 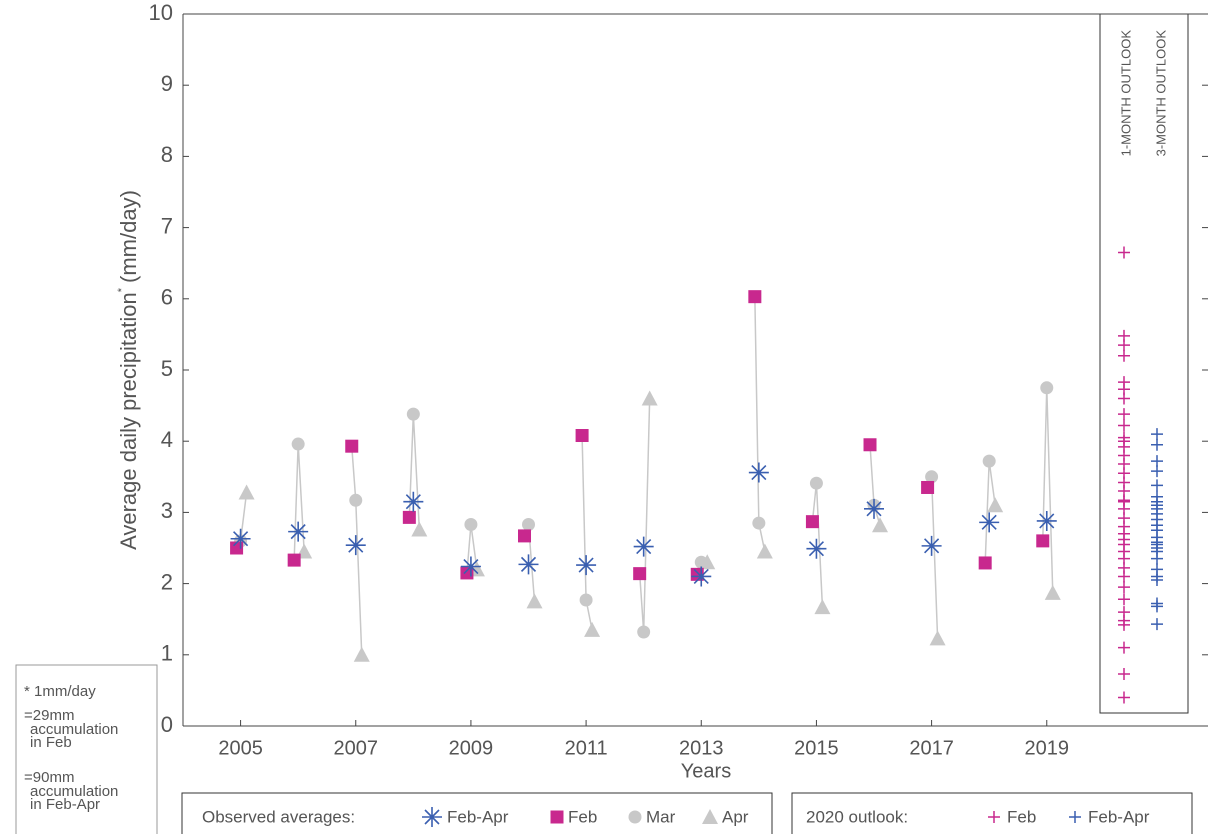 I want to click on footnote-line: * 1mm/day, so click(x=60, y=691).